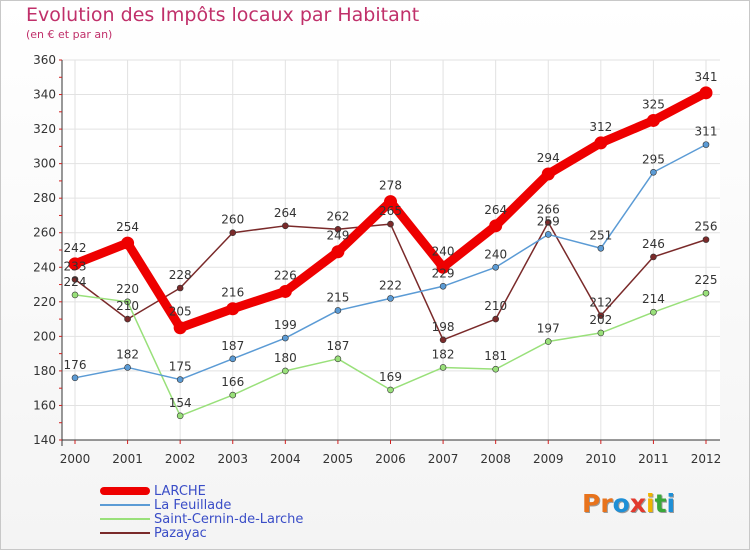 This screenshot has width=750, height=550. What do you see at coordinates (180, 403) in the screenshot?
I see `data-label: 154` at bounding box center [180, 403].